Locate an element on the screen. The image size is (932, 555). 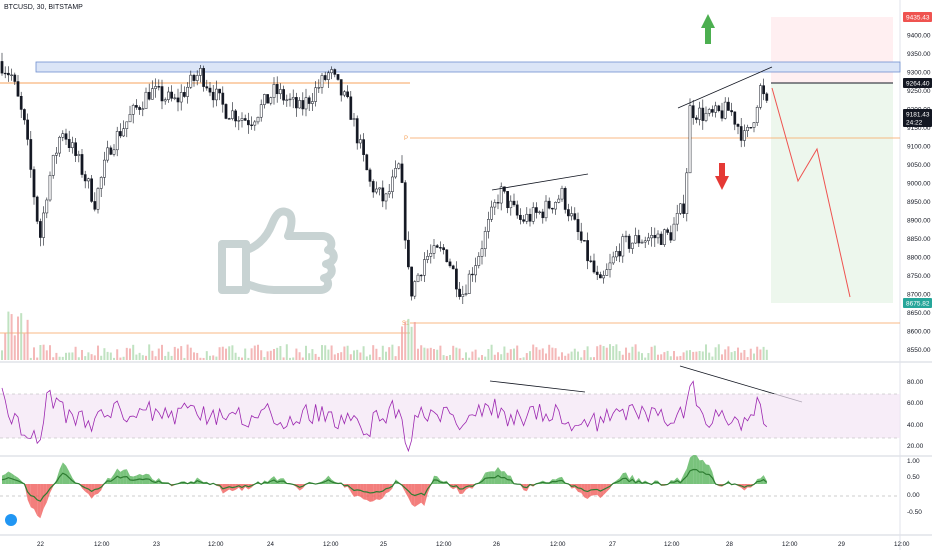
osc-signal-line is located at coordinates (384, 485).